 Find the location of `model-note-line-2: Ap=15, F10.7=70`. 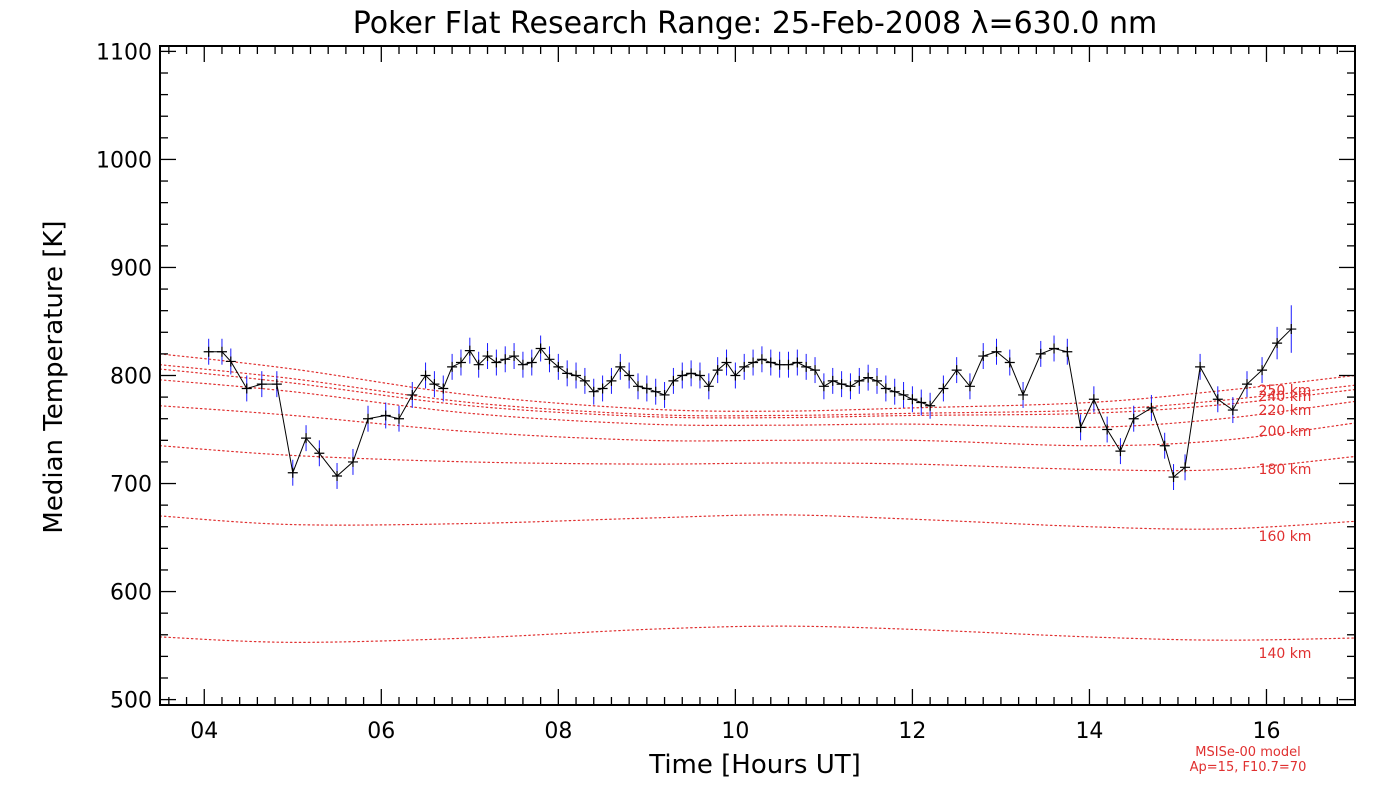

model-note-line-2: Ap=15, F10.7=70 is located at coordinates (1248, 767).